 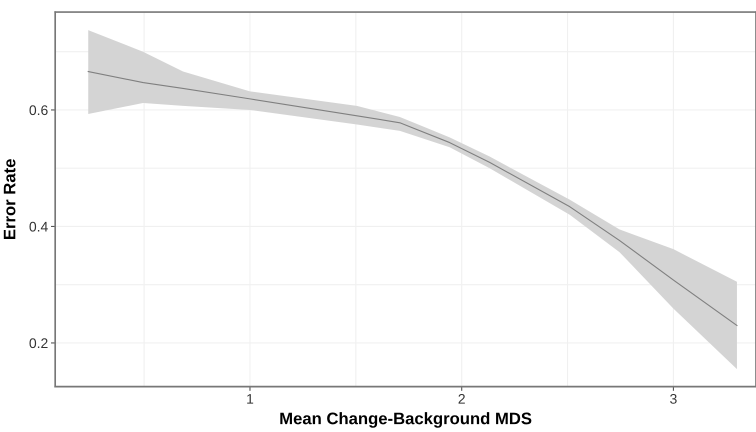 What do you see at coordinates (461, 399) in the screenshot?
I see `x-tick-label: 2` at bounding box center [461, 399].